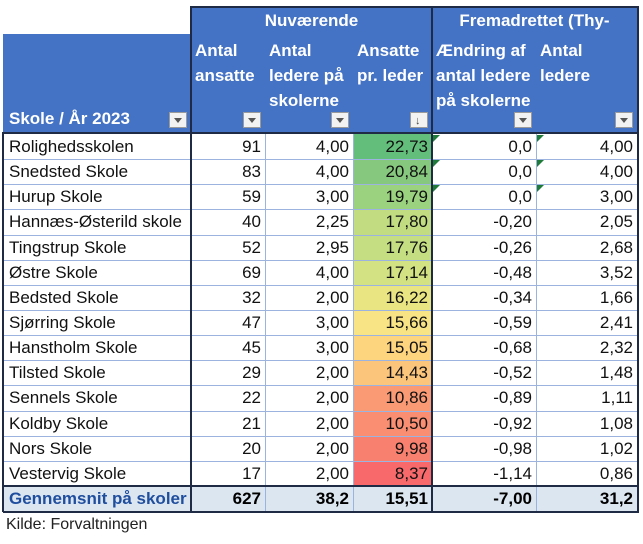  I want to click on cell-employees: 17, so click(251, 473).